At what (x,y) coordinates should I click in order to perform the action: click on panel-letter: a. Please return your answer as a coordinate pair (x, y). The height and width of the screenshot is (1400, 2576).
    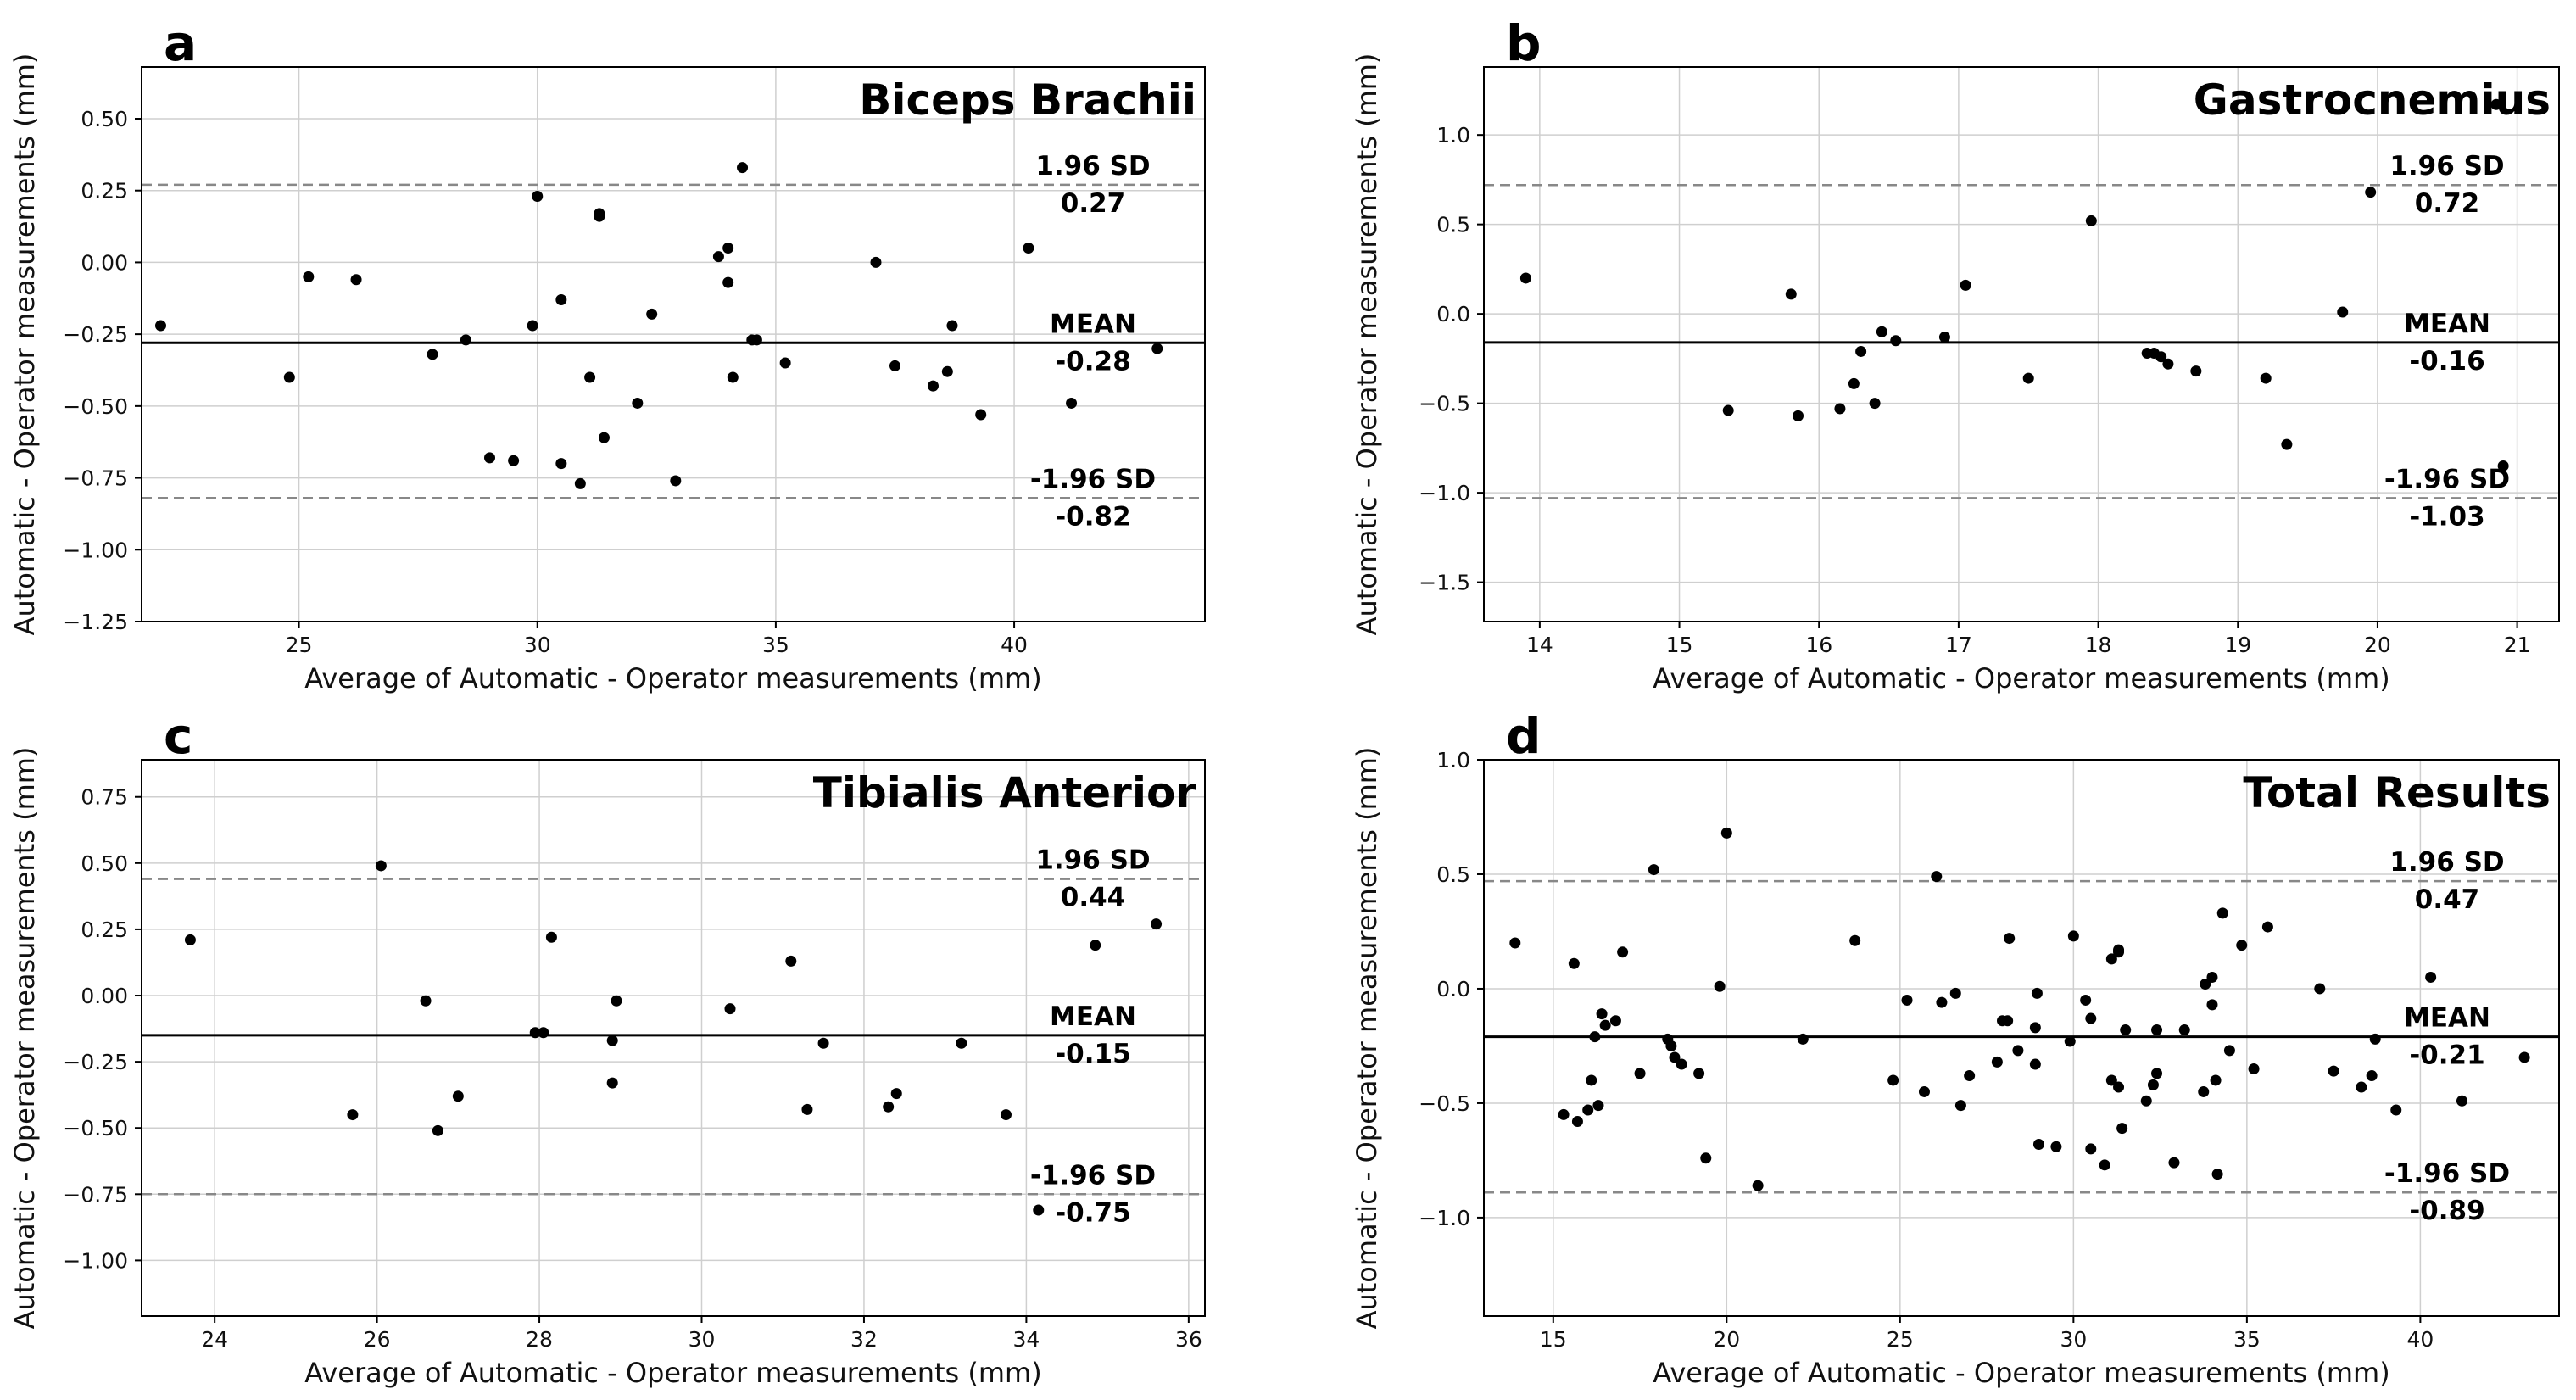
    Looking at the image, I should click on (180, 43).